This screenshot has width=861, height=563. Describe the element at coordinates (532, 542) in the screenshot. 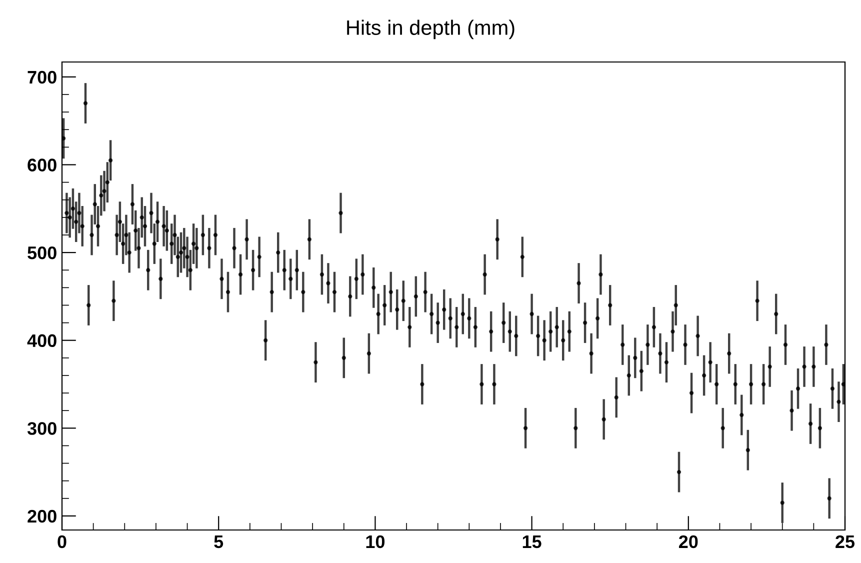

I see `x-tick-label: 15` at that location.